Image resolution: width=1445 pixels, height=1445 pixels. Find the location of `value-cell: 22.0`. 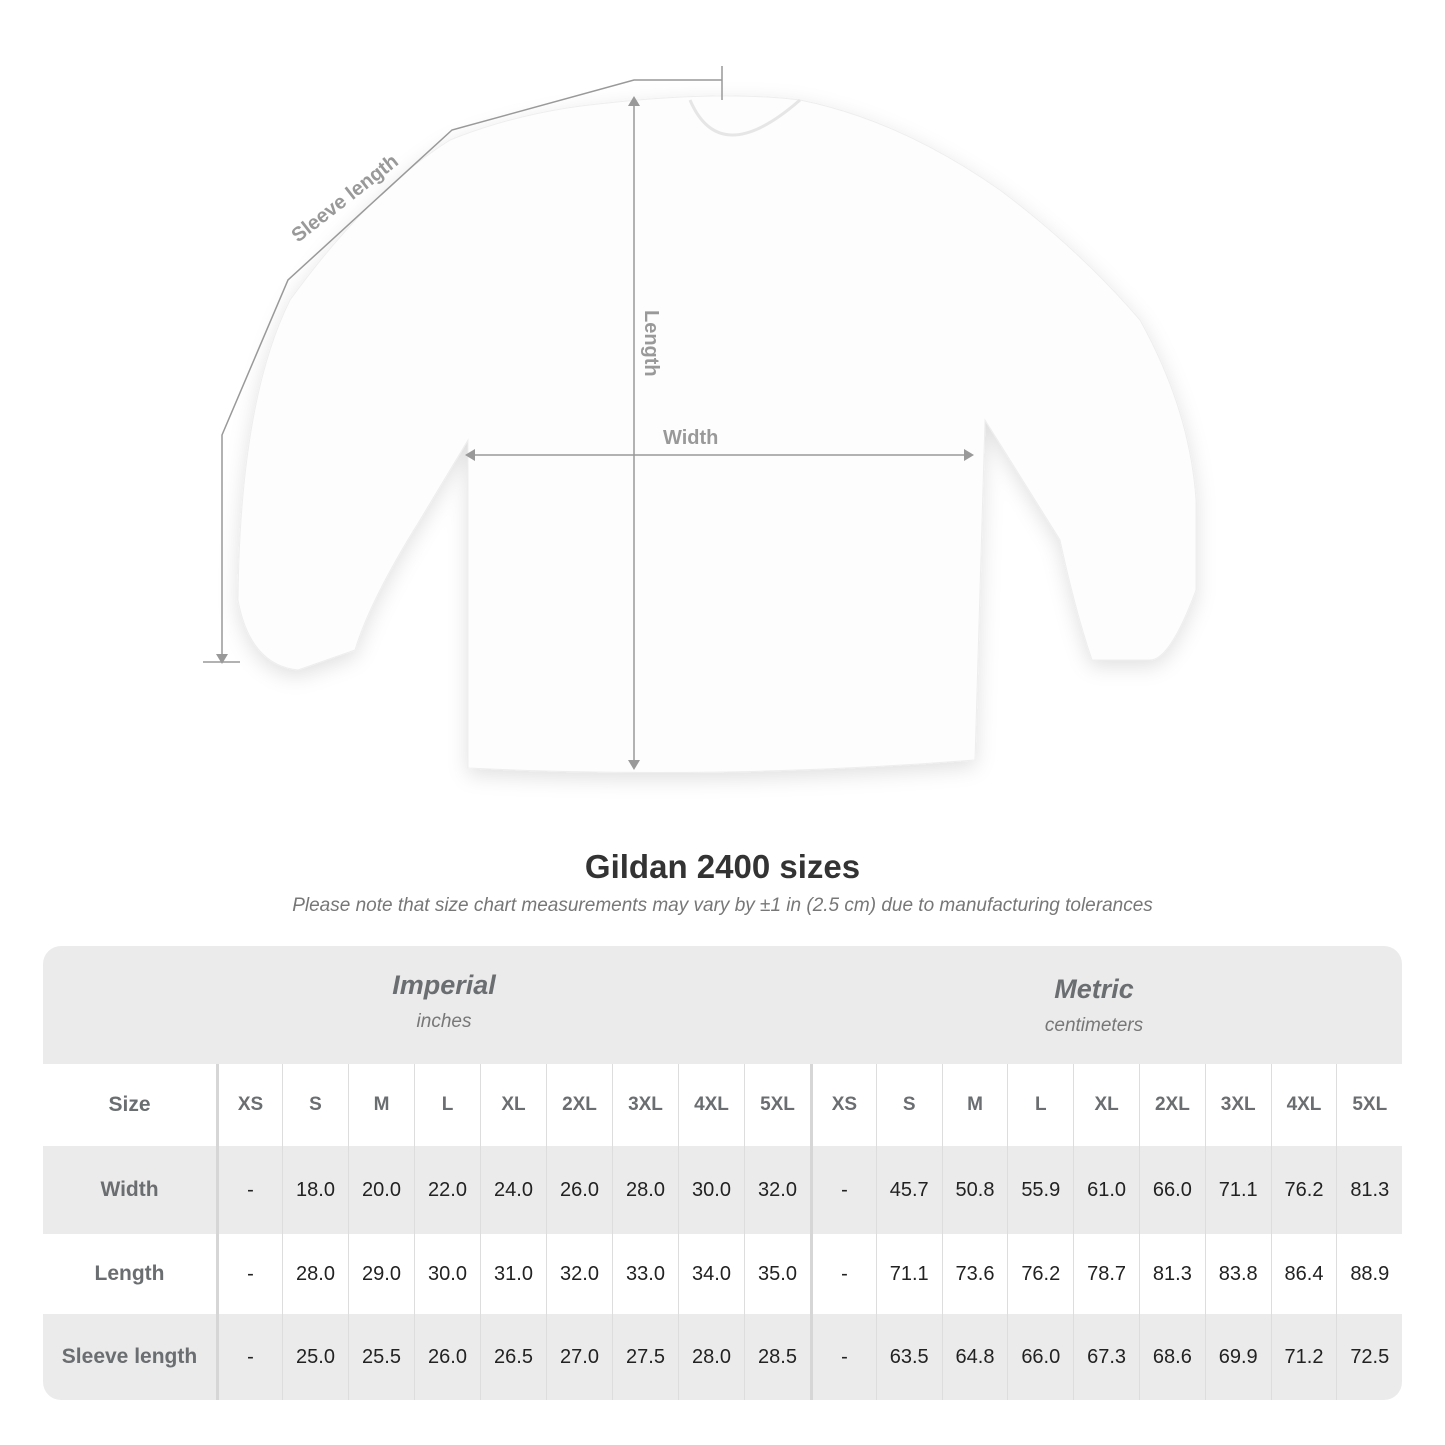

value-cell: 22.0 is located at coordinates (447, 1190).